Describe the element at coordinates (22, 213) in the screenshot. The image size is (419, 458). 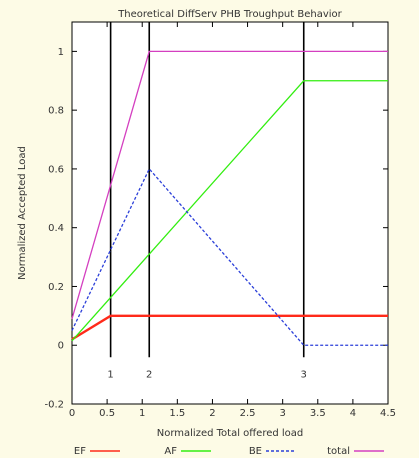
I see `y-axis-label: Normalized Accepted Load` at that location.